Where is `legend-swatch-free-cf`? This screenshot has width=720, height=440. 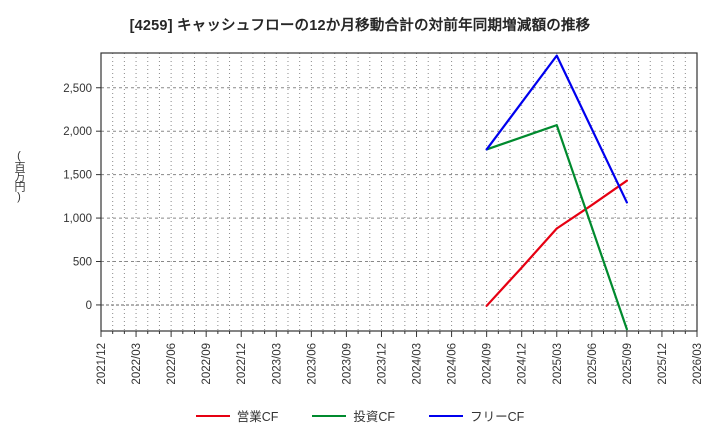 legend-swatch-free-cf is located at coordinates (446, 415).